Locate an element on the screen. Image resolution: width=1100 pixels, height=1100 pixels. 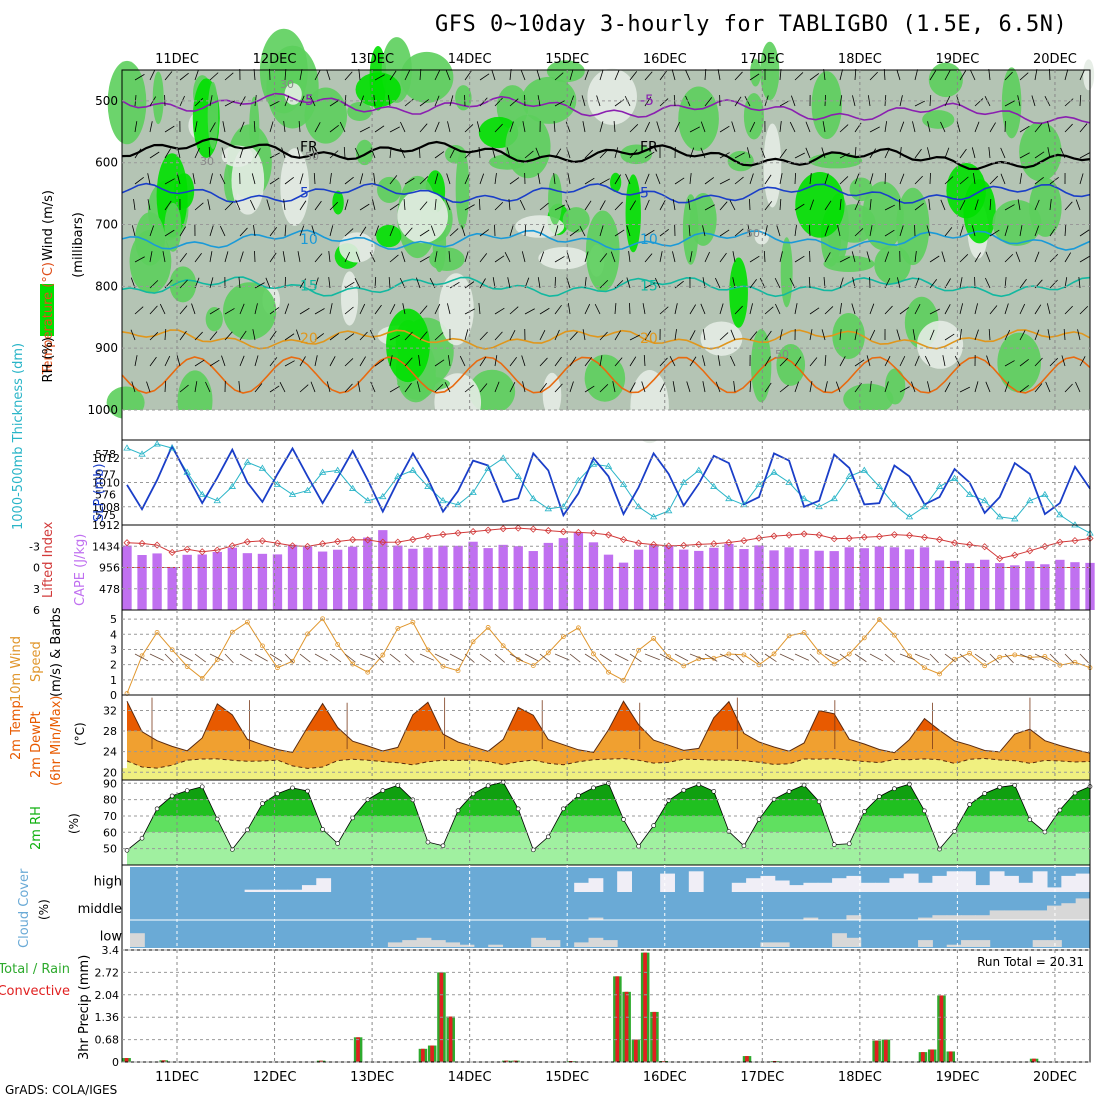
rh-band-area is located at coordinates (617, 824).